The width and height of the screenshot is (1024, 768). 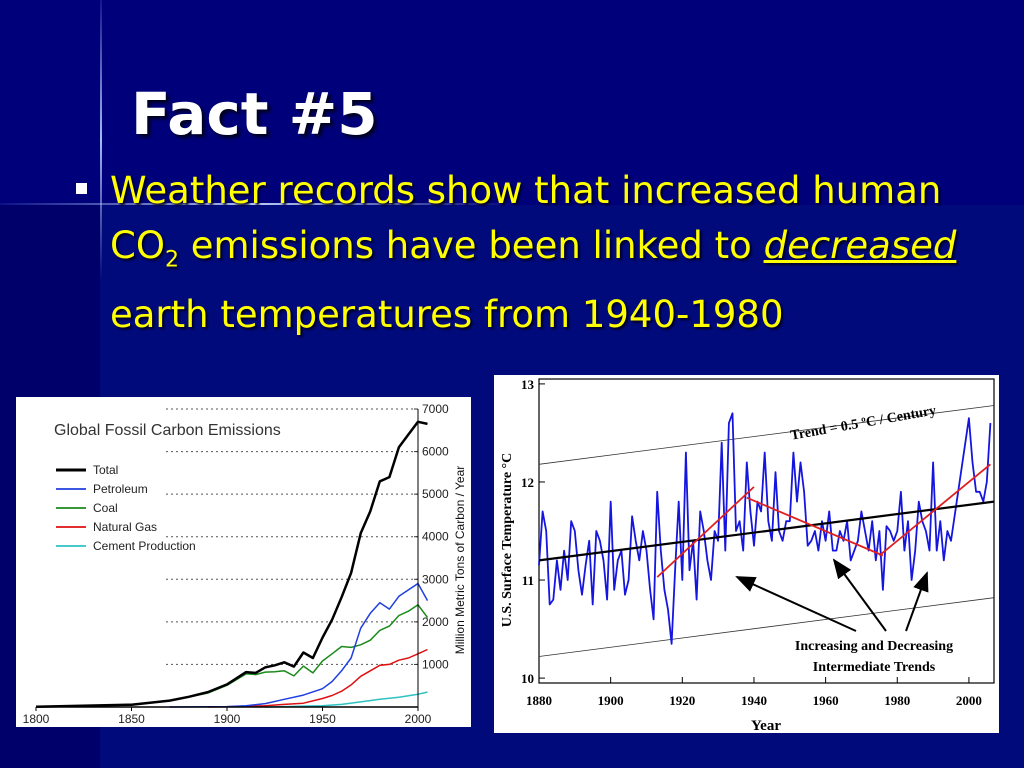 What do you see at coordinates (435, 664) in the screenshot?
I see `emissions-y-tick-label: 1000` at bounding box center [435, 664].